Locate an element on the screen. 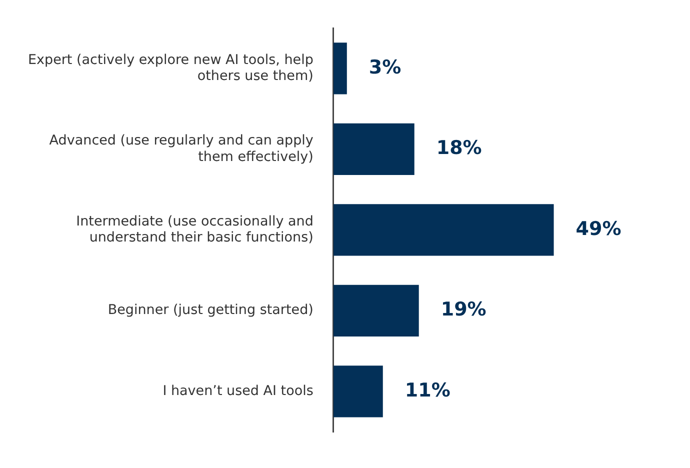 The height and width of the screenshot is (468, 690). data-label: 11% is located at coordinates (427, 390).